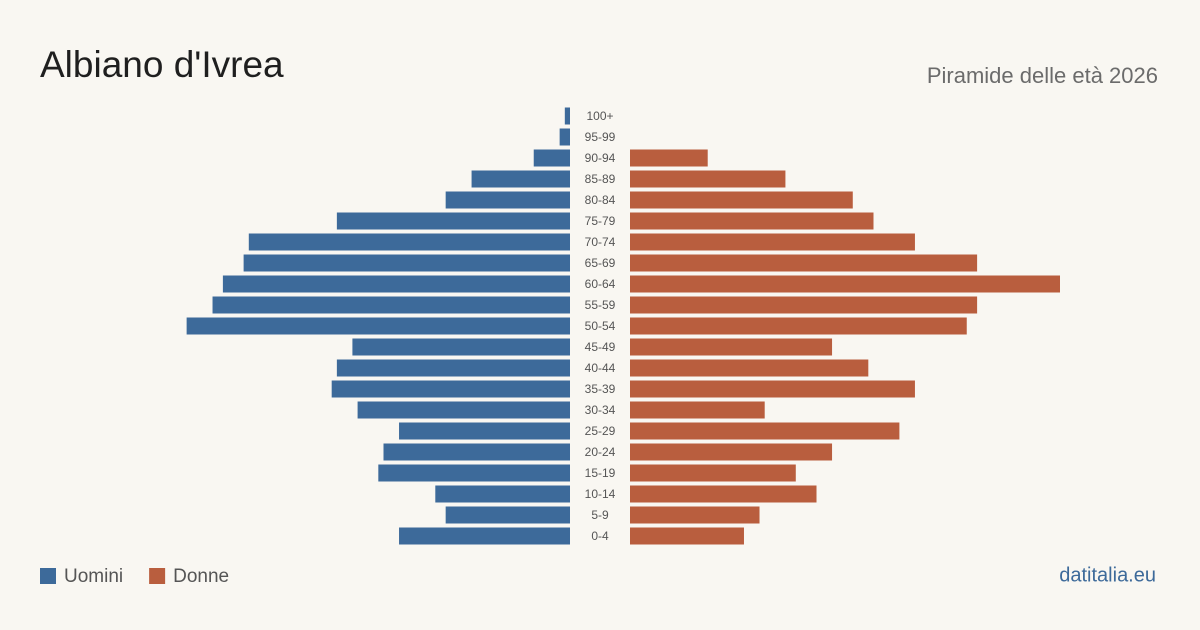 The width and height of the screenshot is (1200, 630). What do you see at coordinates (600, 263) in the screenshot?
I see `age-label: 65-69` at bounding box center [600, 263].